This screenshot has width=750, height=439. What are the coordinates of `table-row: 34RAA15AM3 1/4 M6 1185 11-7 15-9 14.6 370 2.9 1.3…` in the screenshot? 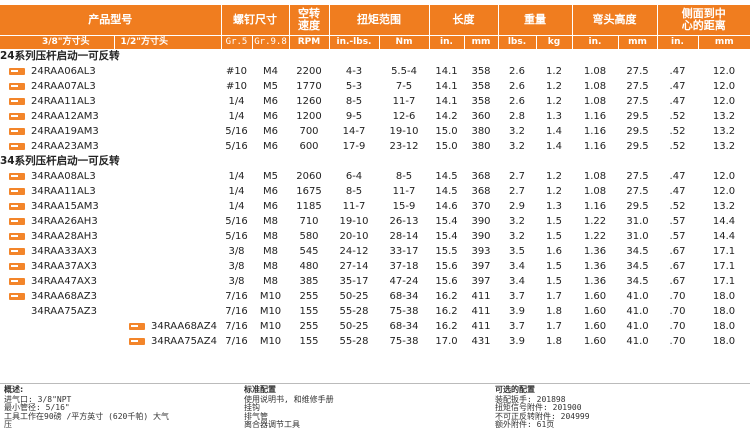 It's located at (375, 206).